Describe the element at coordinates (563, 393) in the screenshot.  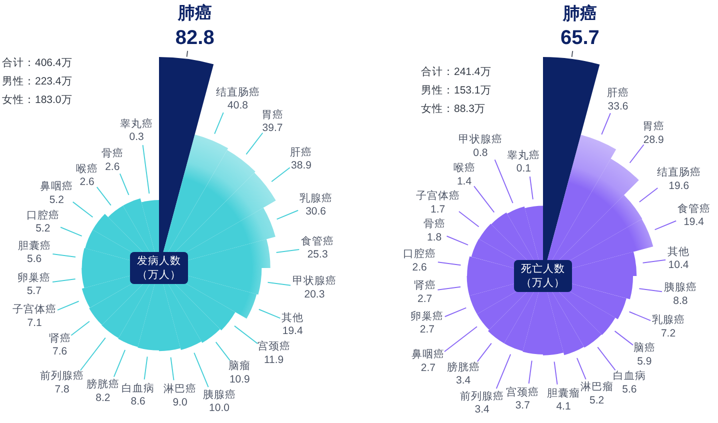
I see `category-label: 胆囊瘤` at that location.